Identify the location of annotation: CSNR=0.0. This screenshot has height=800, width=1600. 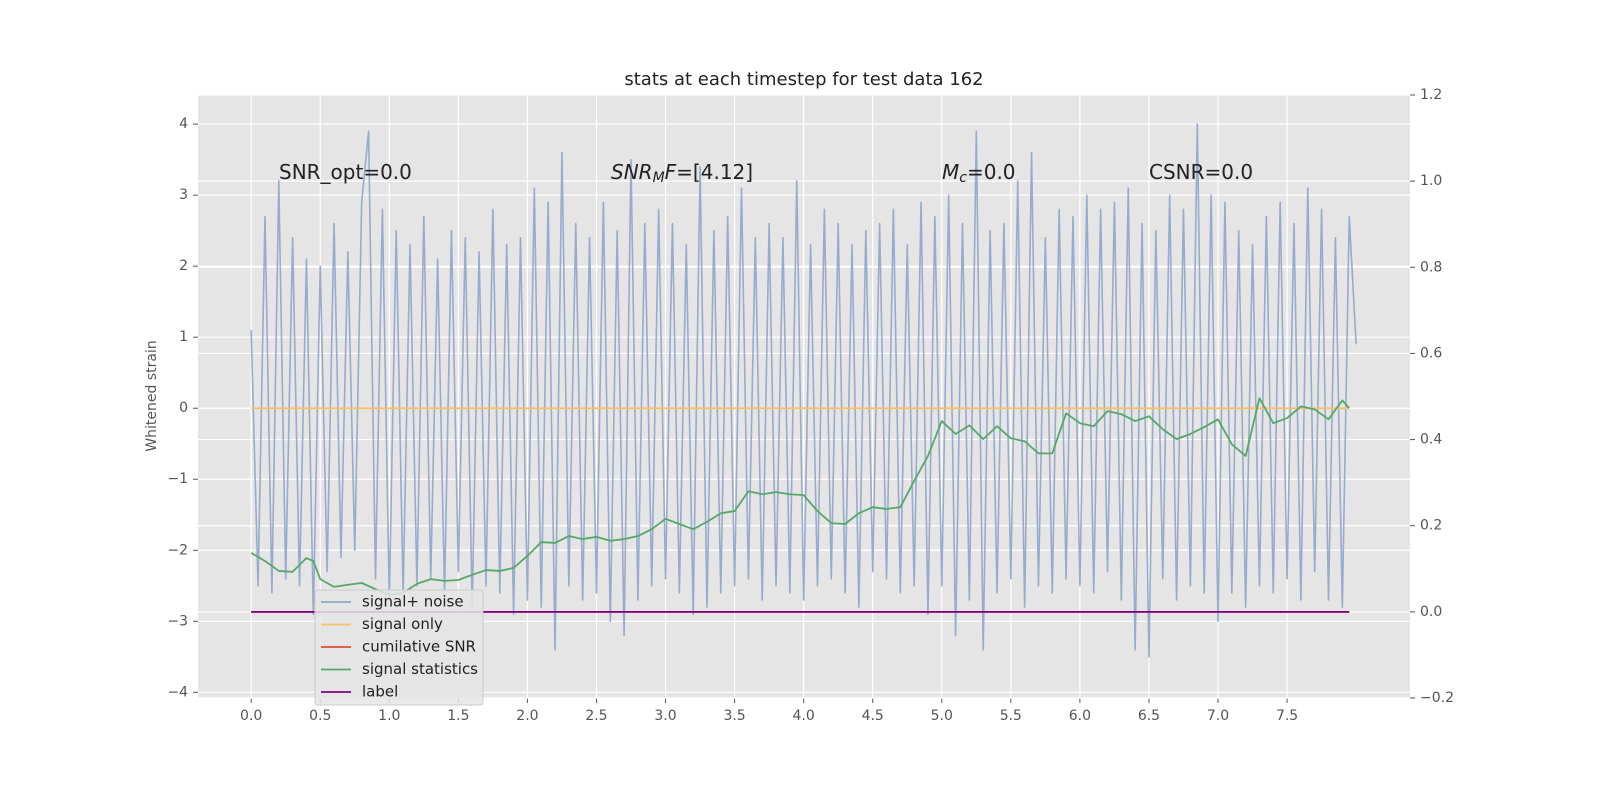
(1201, 172).